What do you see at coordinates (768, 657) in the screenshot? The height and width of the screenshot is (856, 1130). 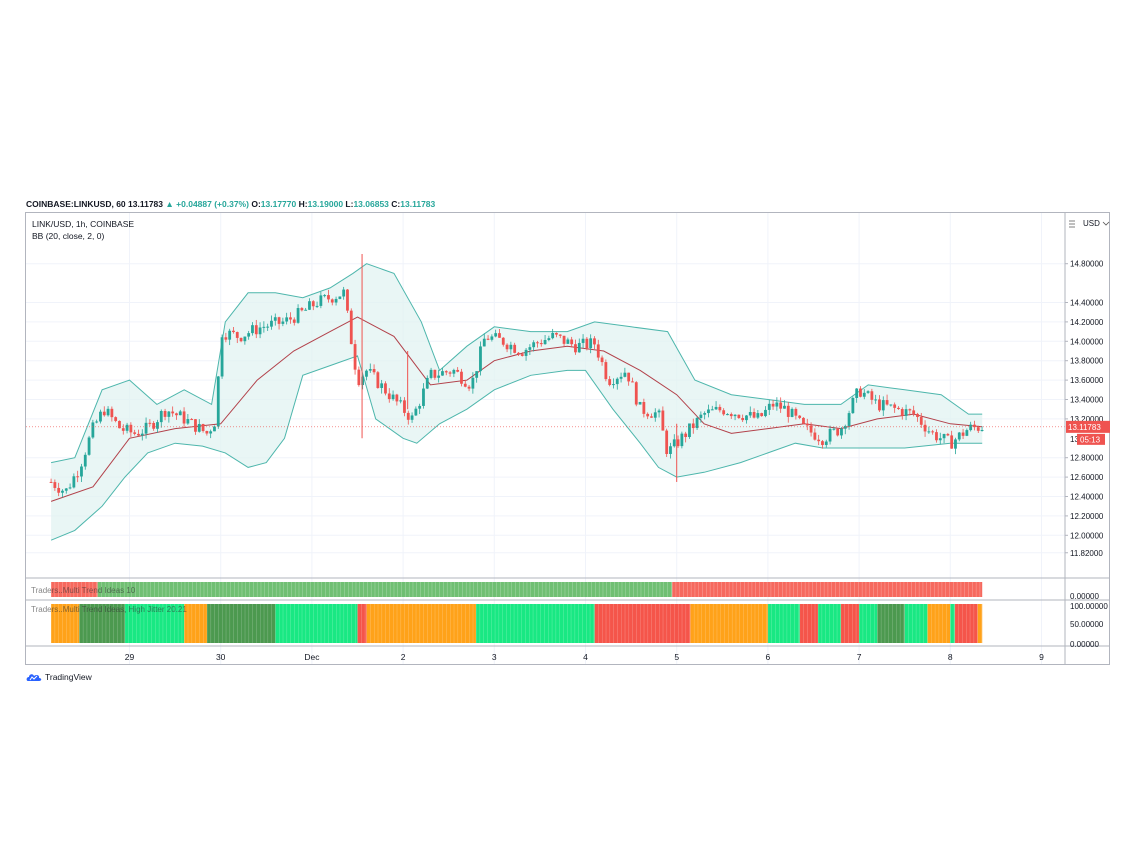 I see `x-tick-label: 6` at bounding box center [768, 657].